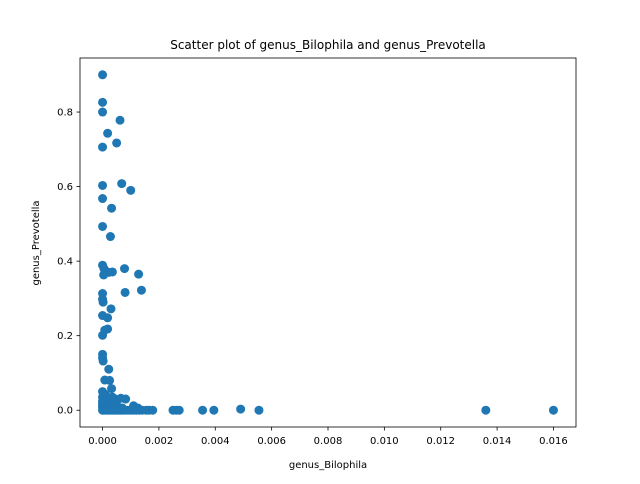  What do you see at coordinates (65, 262) in the screenshot?
I see `y-tick-label: 0.4` at bounding box center [65, 262].